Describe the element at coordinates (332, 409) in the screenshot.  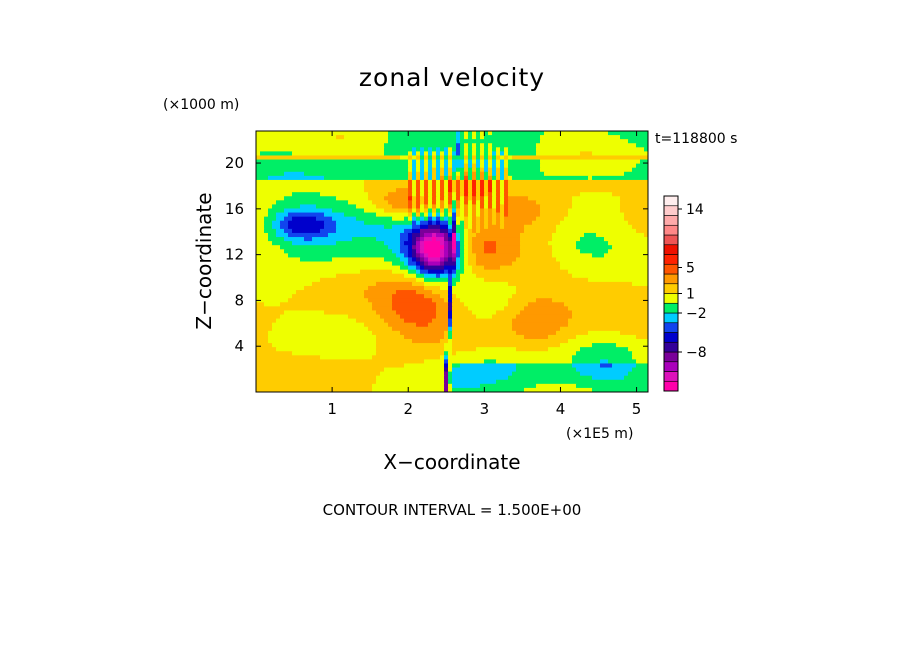
I see `x-tick-label: 1` at that location.